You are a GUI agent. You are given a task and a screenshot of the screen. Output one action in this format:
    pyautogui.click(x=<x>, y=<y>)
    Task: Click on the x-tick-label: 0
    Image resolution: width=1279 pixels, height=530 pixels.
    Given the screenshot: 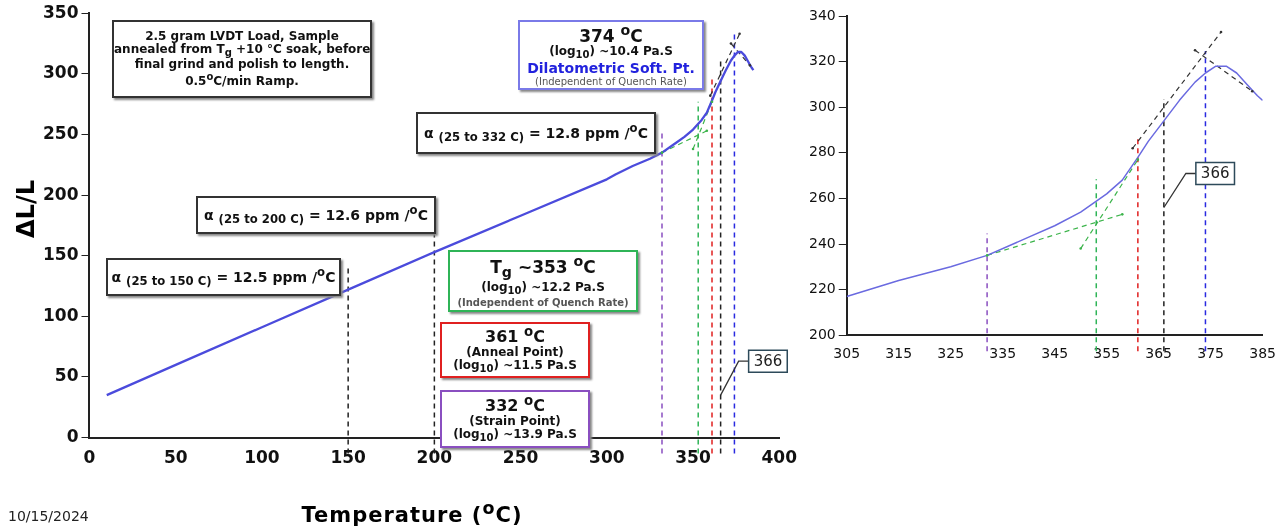 What is the action you would take?
    pyautogui.click(x=89, y=457)
    